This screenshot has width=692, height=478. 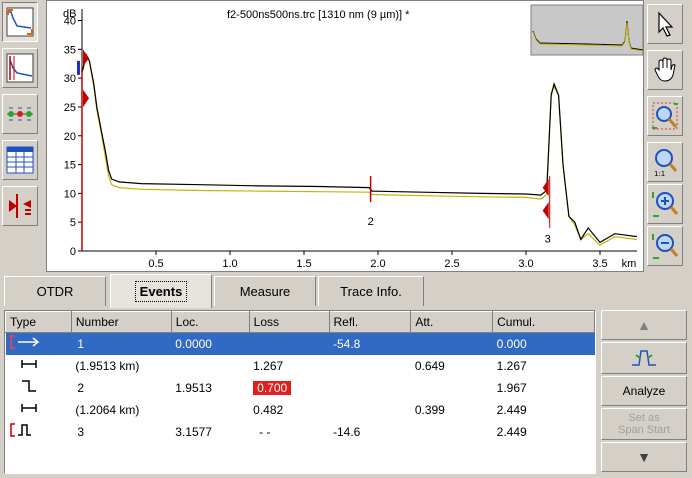 I want to click on scroll-up-button: ▲, so click(x=644, y=325).